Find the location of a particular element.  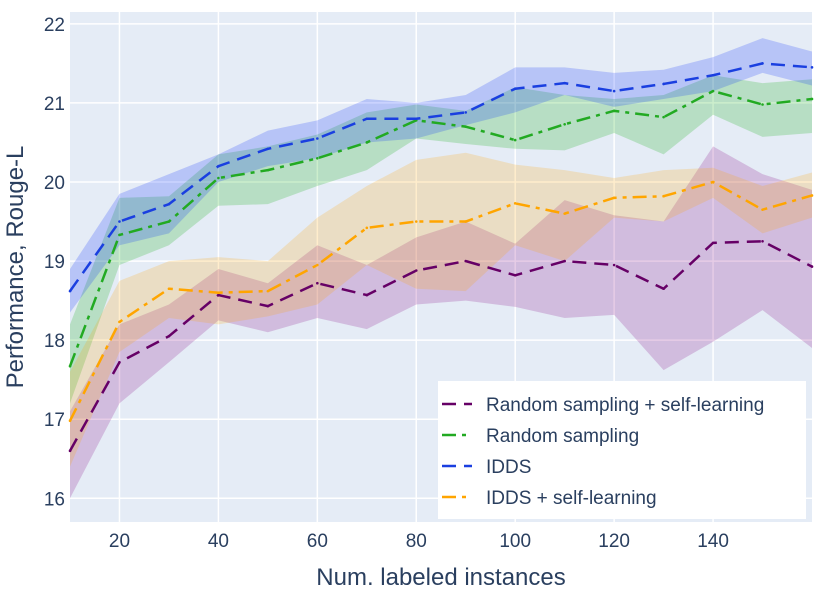

y-tick-labels: 16 17 18 19 20 21 22 is located at coordinates (54, 262).